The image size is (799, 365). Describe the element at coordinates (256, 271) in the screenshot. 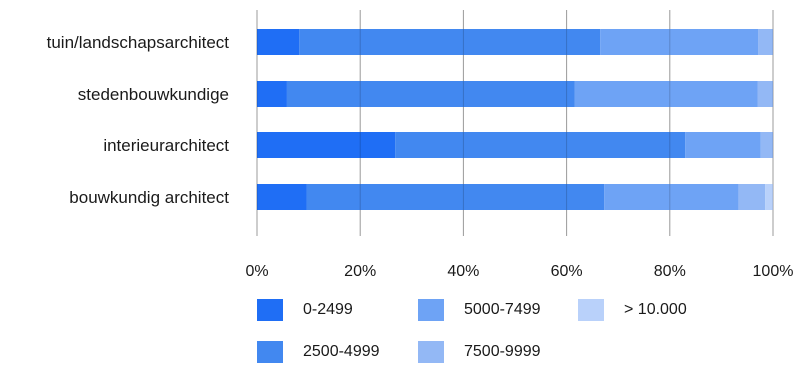

I see `x-tick-label: 0%` at that location.